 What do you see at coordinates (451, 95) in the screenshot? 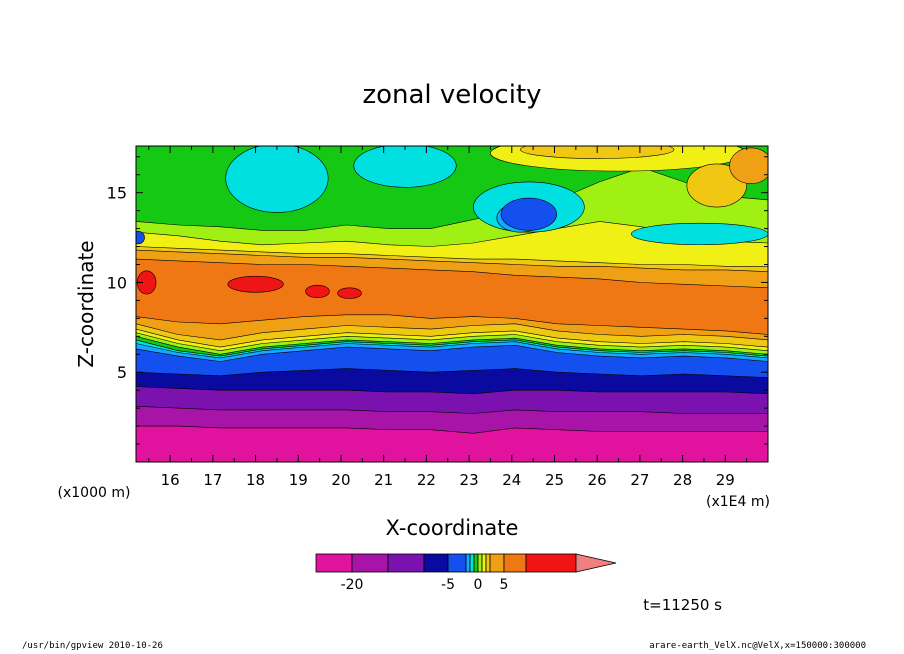
I see `chart-title: zonal velocity` at bounding box center [451, 95].